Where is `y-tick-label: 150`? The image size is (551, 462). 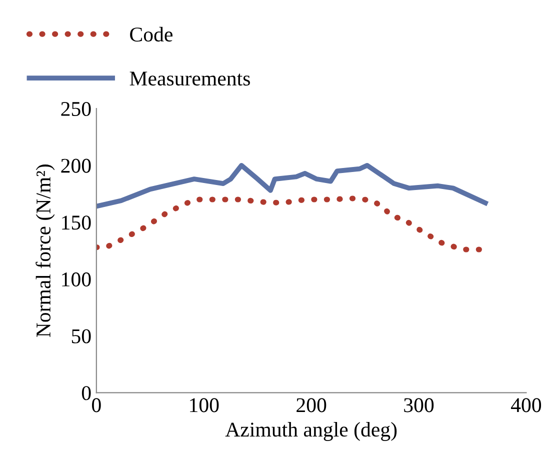
y-tick-label: 150 is located at coordinates (76, 223).